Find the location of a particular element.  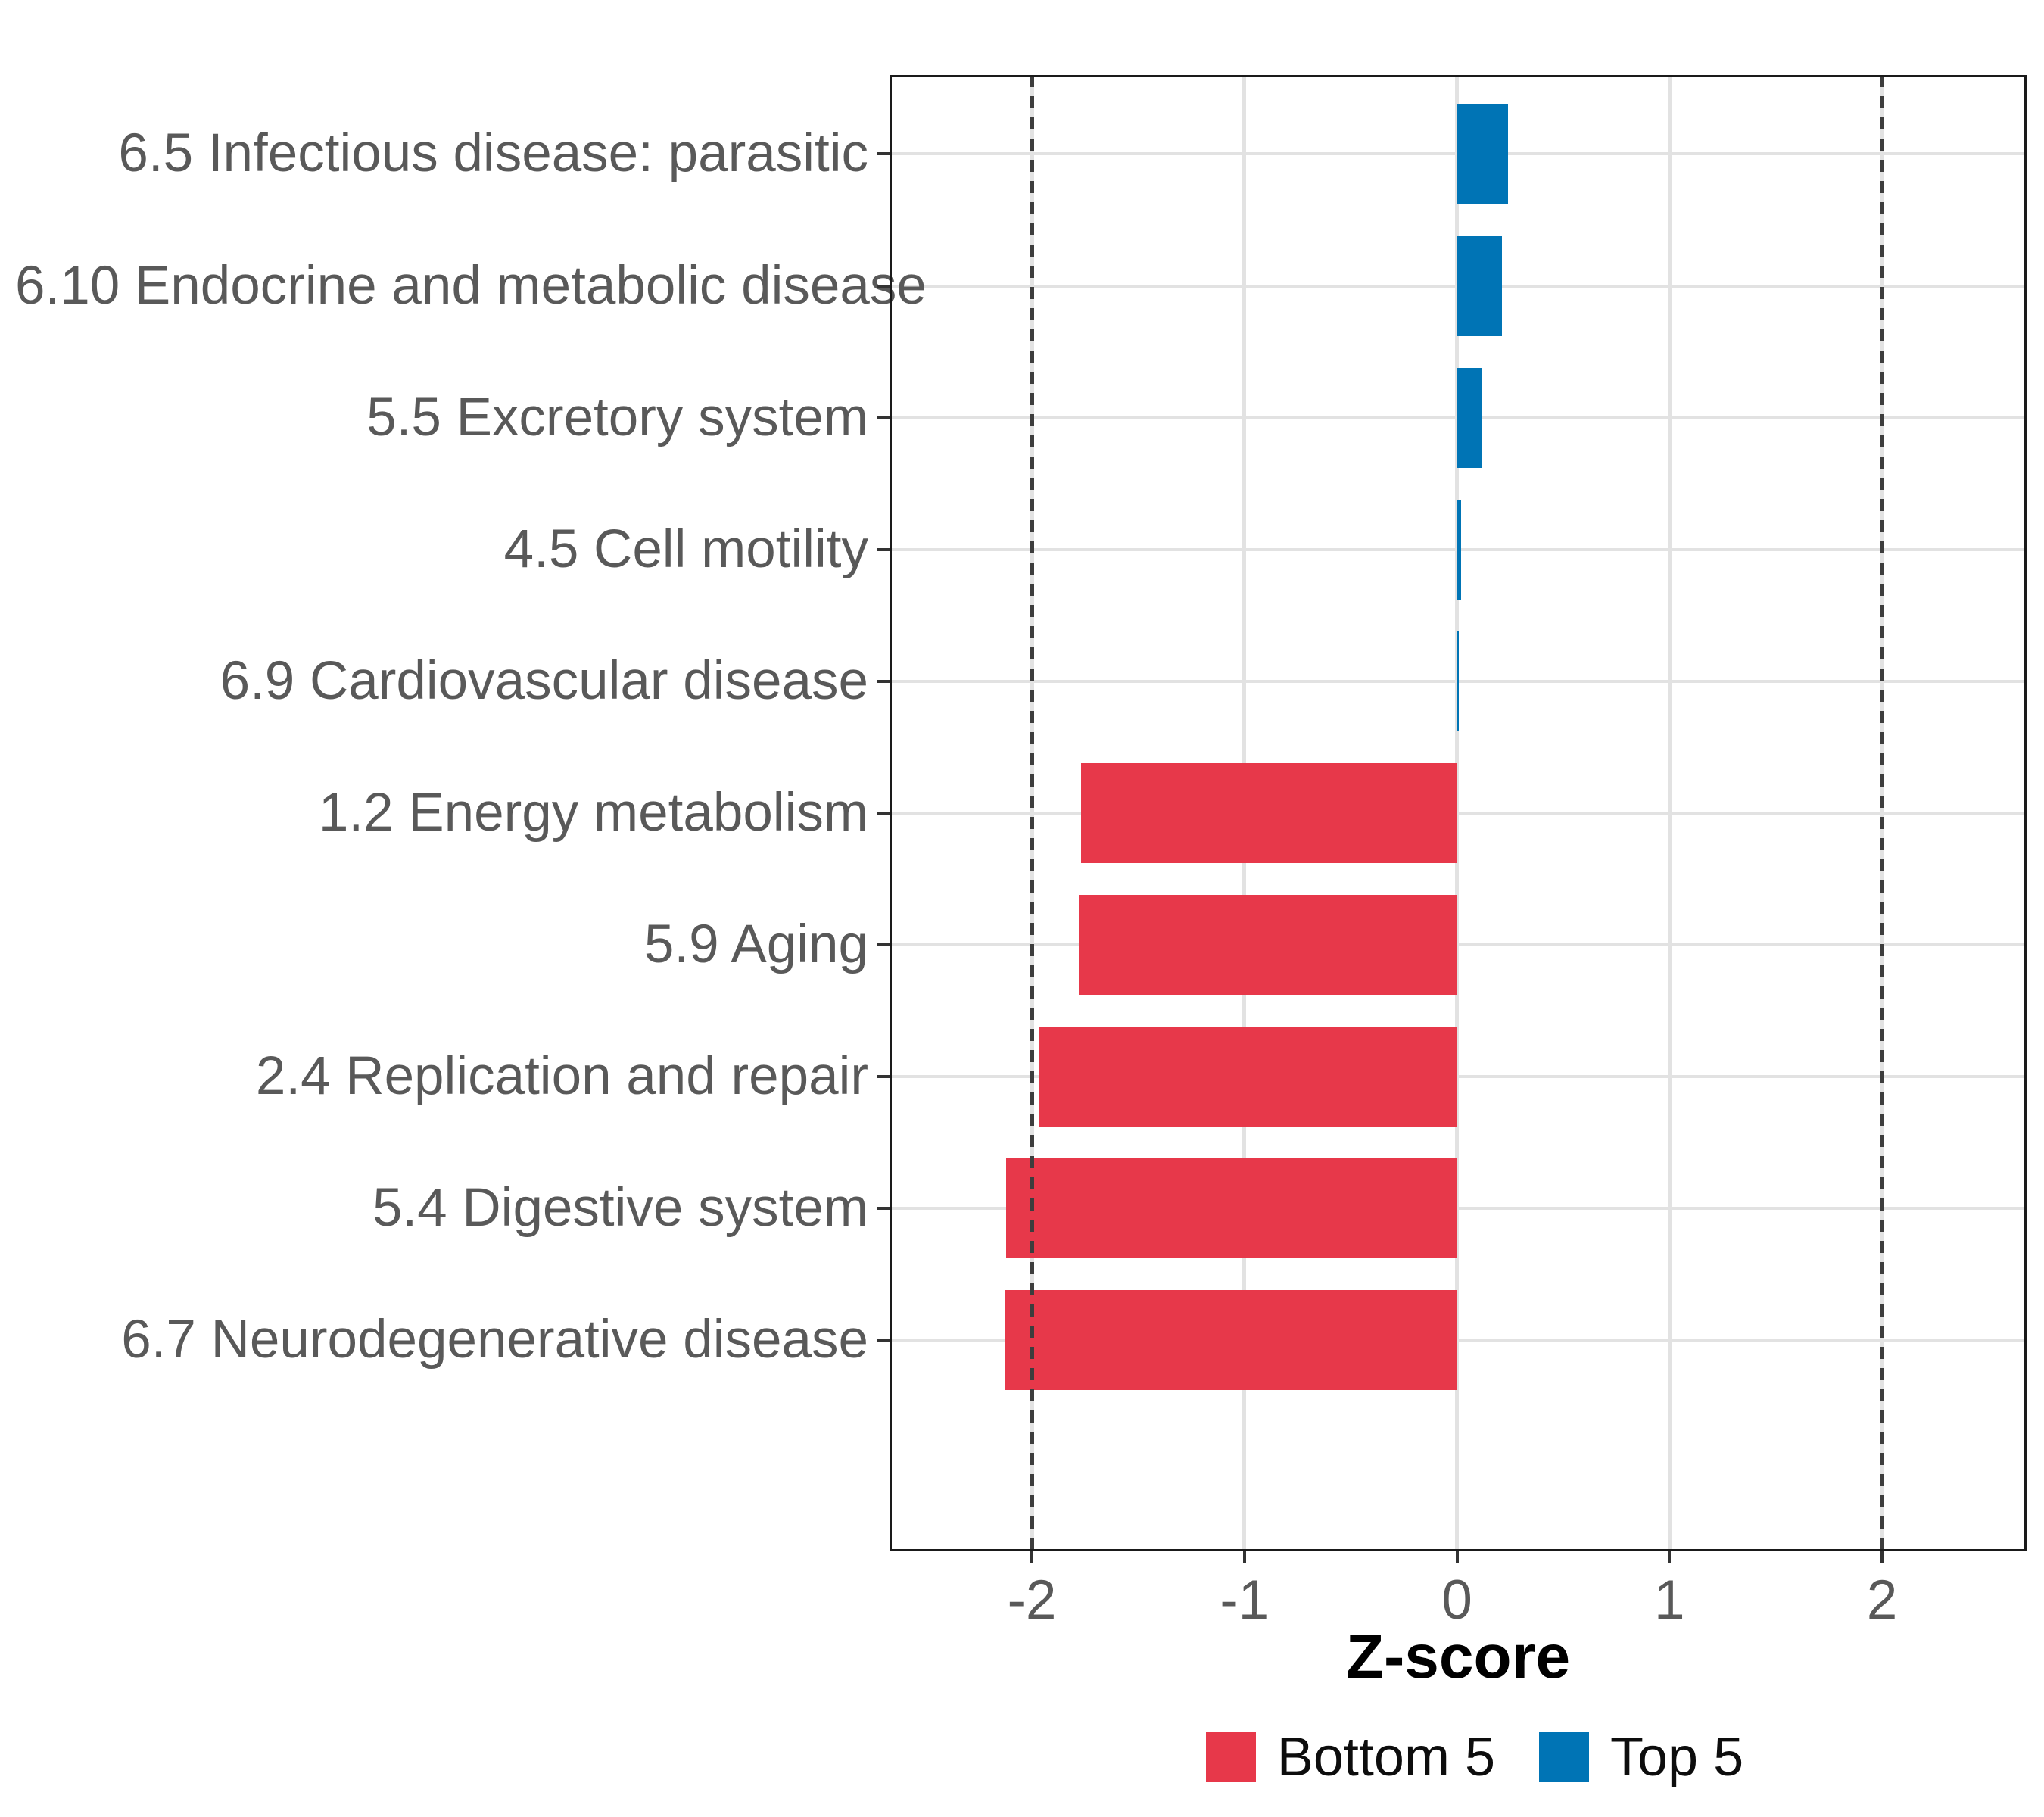

x-tick-label: -2 is located at coordinates (1032, 1600).